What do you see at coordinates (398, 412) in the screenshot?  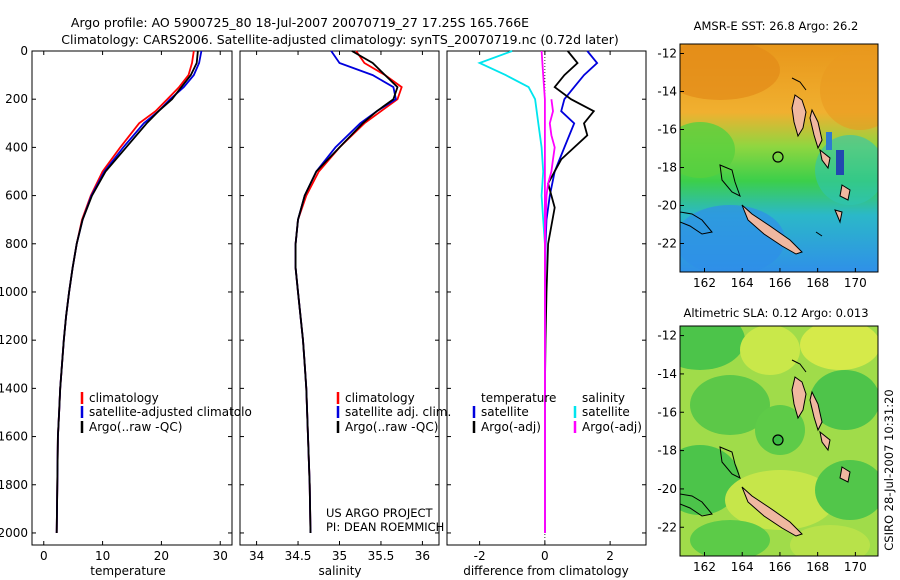 I see `legend-label: satellite adj. clim.` at bounding box center [398, 412].